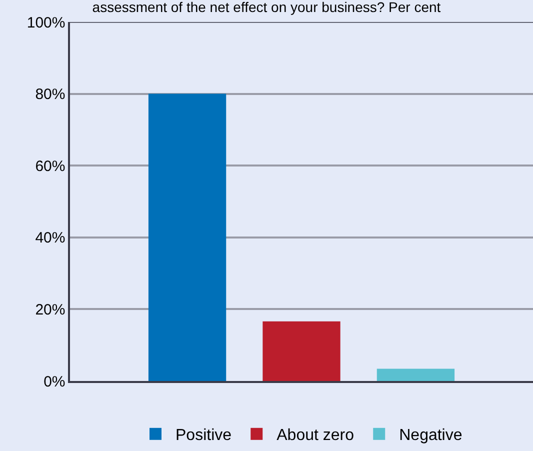 Image resolution: width=533 pixels, height=451 pixels. I want to click on y-tick-label: 0%, so click(55, 381).